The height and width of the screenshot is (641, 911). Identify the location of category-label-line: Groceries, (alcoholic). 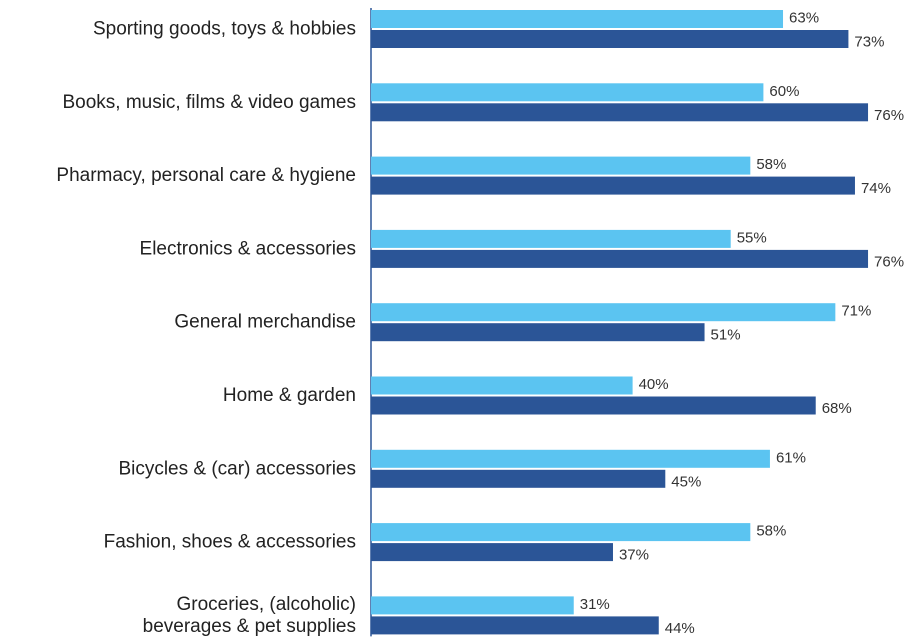
(267, 604).